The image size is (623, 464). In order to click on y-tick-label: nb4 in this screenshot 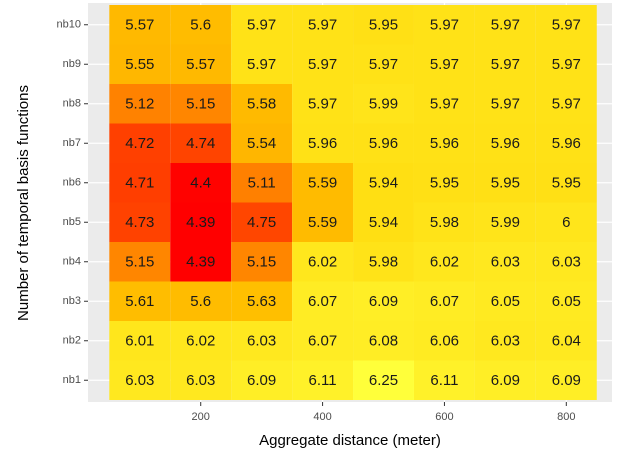, I will do `click(72, 262)`.